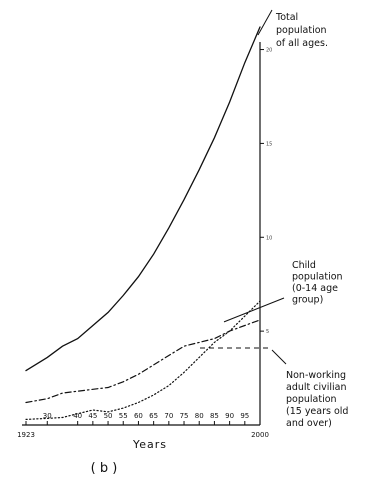 This screenshot has height=482, width=374. Describe the element at coordinates (302, 43) in the screenshot. I see `series-annotation-line: of all ages.` at that location.